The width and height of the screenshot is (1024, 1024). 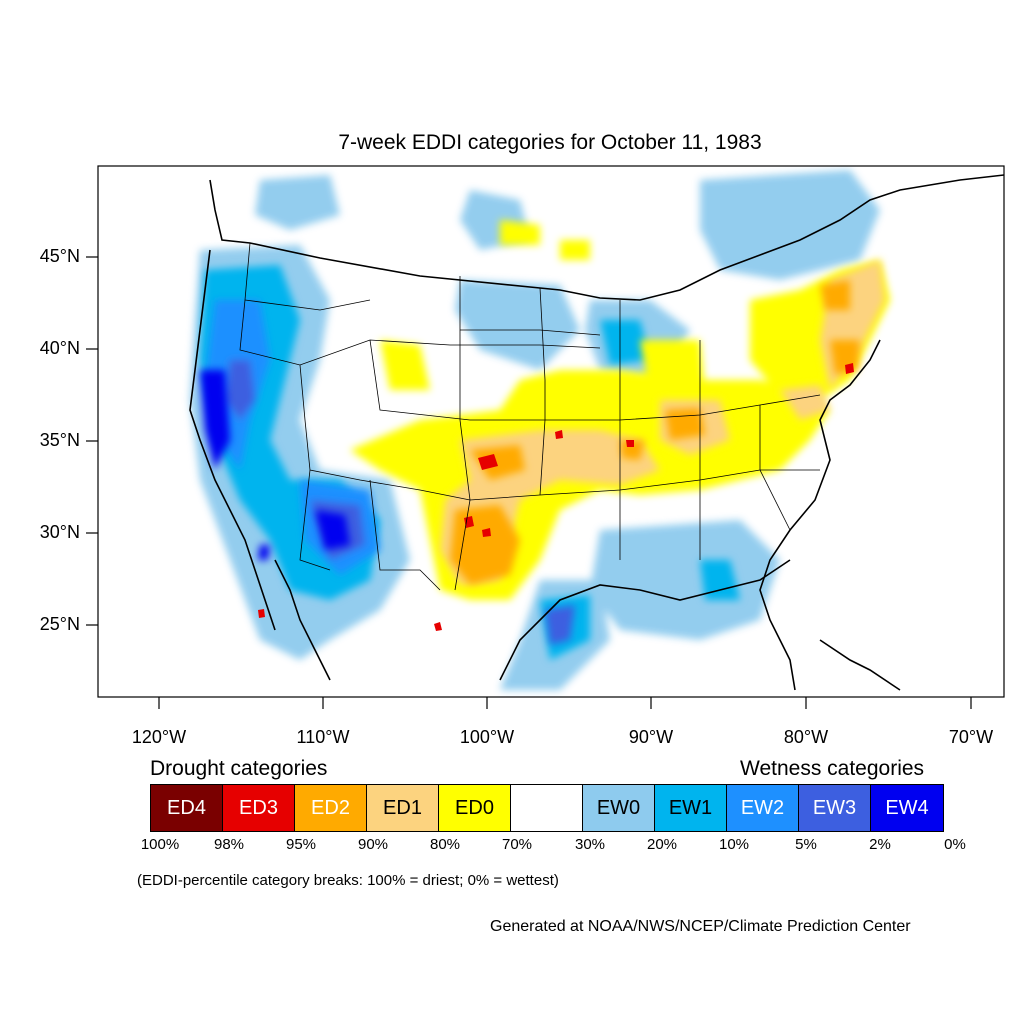 What do you see at coordinates (373, 844) in the screenshot?
I see `break-90: 90%` at bounding box center [373, 844].